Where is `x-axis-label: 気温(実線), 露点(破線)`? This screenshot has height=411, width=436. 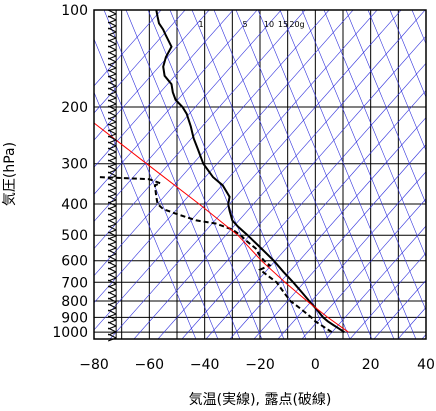 x-axis-label: 気温(実線), 露点(破線) is located at coordinates (260, 400).